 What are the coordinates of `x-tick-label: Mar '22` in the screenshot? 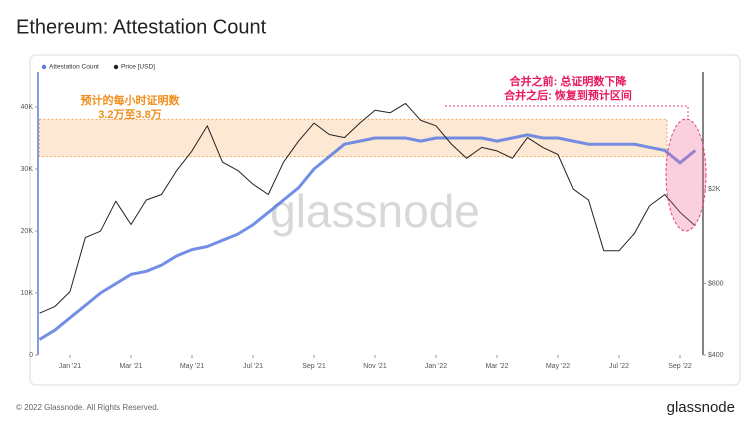 It's located at (496, 366).